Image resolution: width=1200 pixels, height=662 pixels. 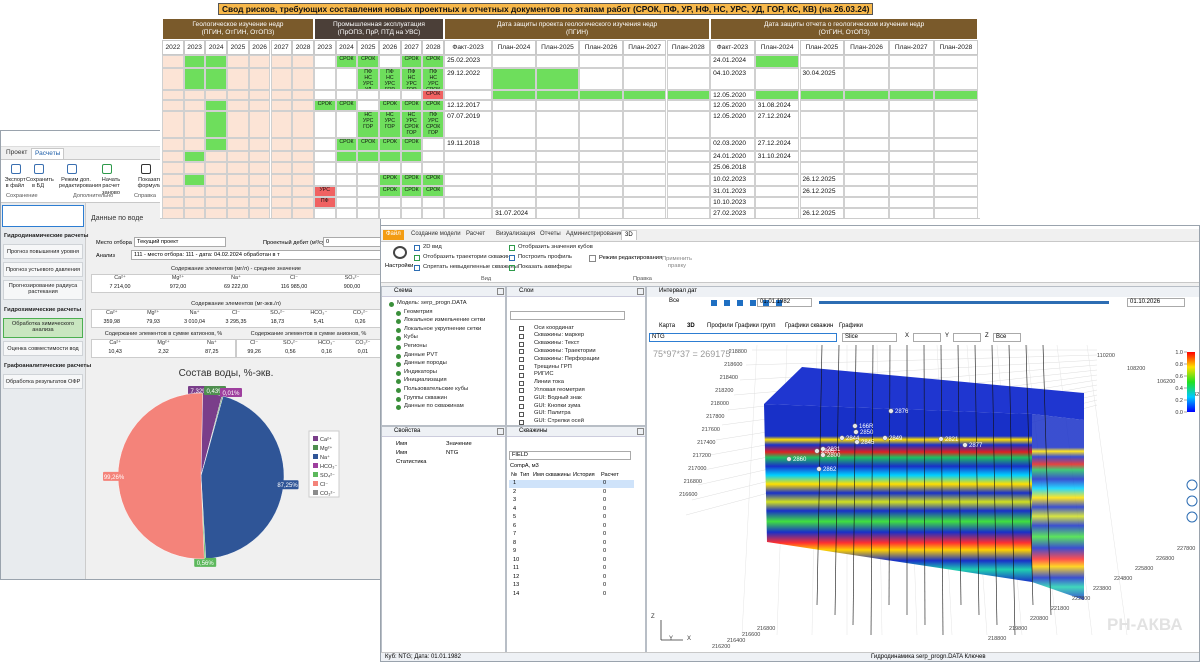 What do you see at coordinates (809, 326) in the screenshot?
I see `view-tab: Графики скважин` at bounding box center [809, 326].